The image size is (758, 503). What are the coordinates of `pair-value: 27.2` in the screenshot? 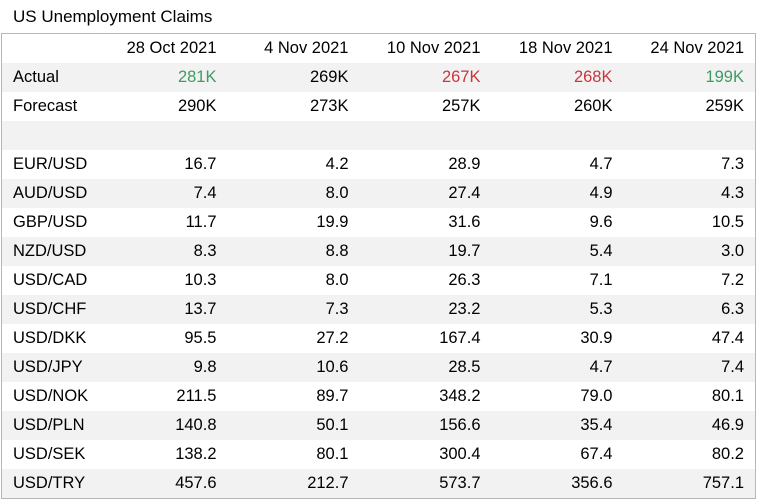 It's located at (332, 338).